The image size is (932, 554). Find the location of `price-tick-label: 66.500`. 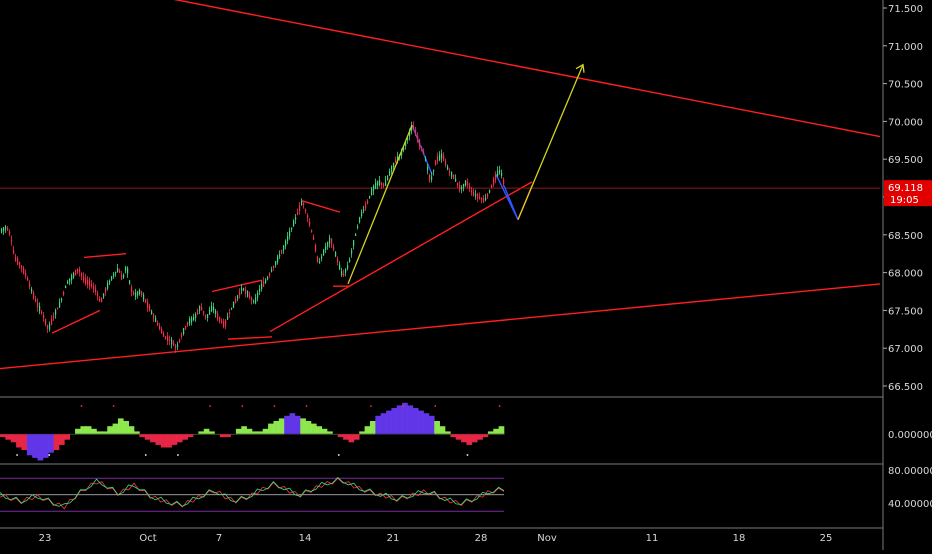

price-tick-label: 66.500 is located at coordinates (905, 387).